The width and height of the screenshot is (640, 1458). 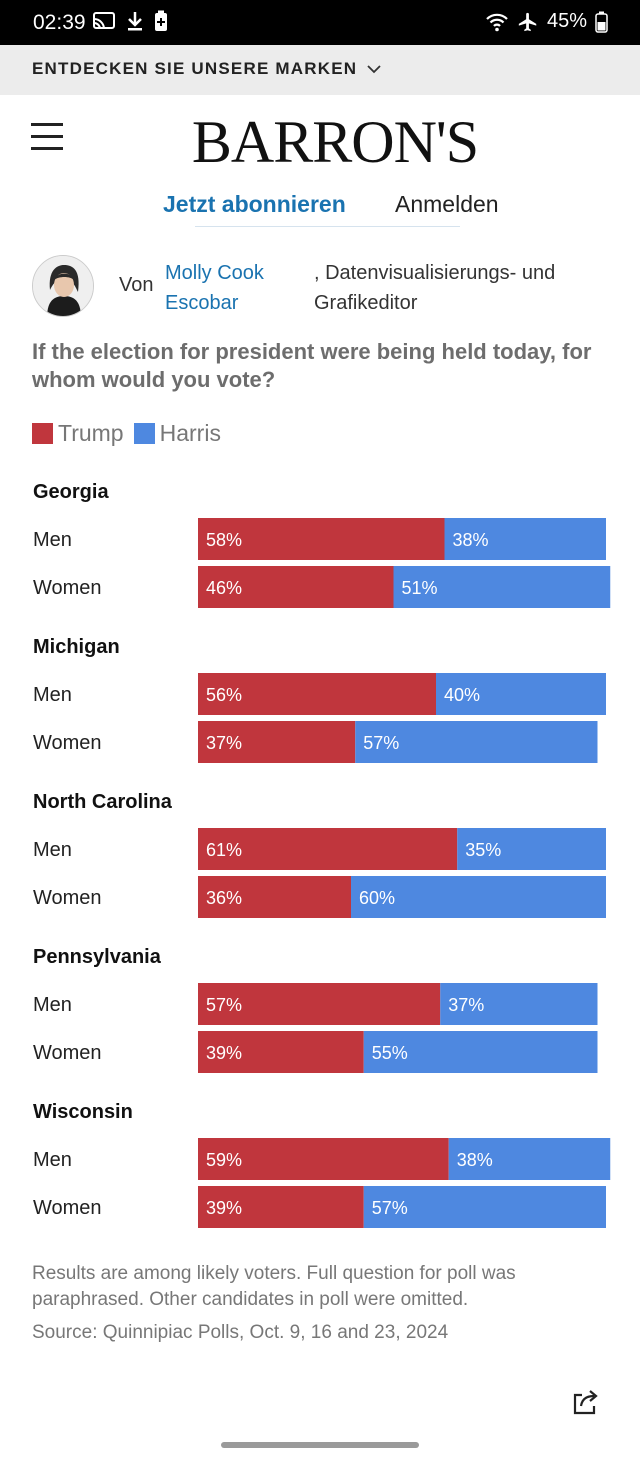 What do you see at coordinates (161, 20) in the screenshot?
I see `battery-saver-icon` at bounding box center [161, 20].